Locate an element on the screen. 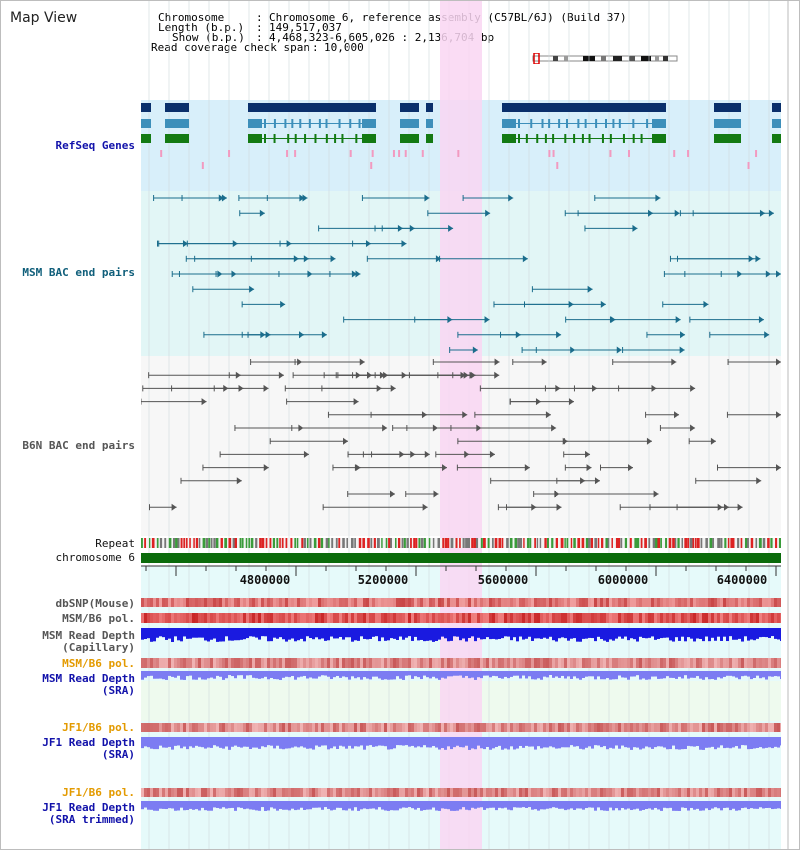 This screenshot has height=850, width=800. page-title: Map View is located at coordinates (44, 18).